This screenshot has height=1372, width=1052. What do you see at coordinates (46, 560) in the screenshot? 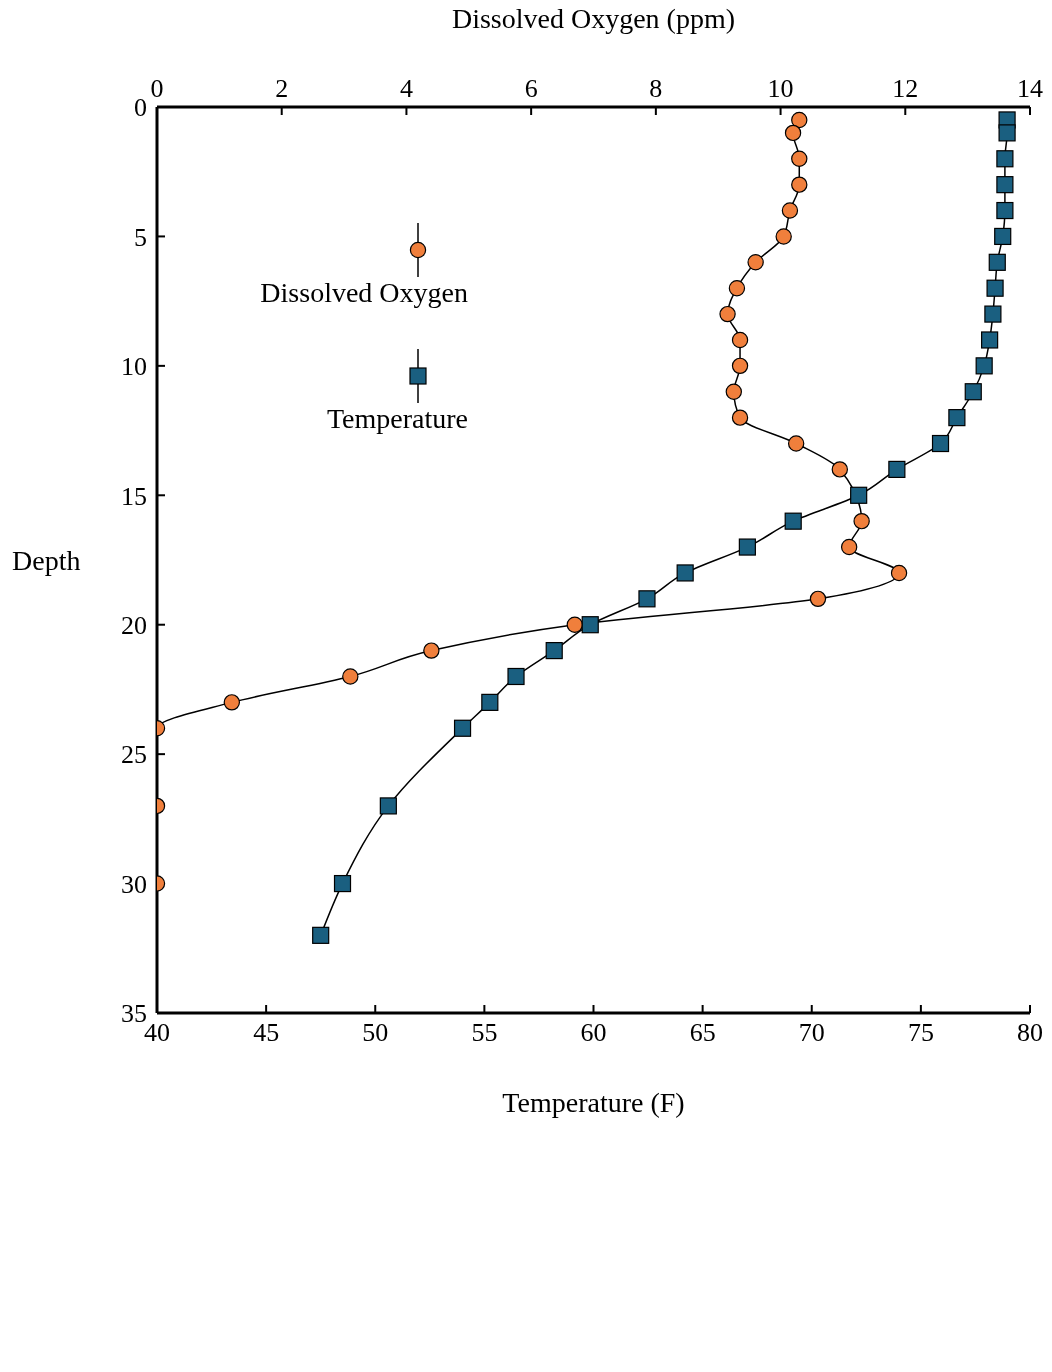
I see `y-axis-title: Depth` at bounding box center [46, 560].